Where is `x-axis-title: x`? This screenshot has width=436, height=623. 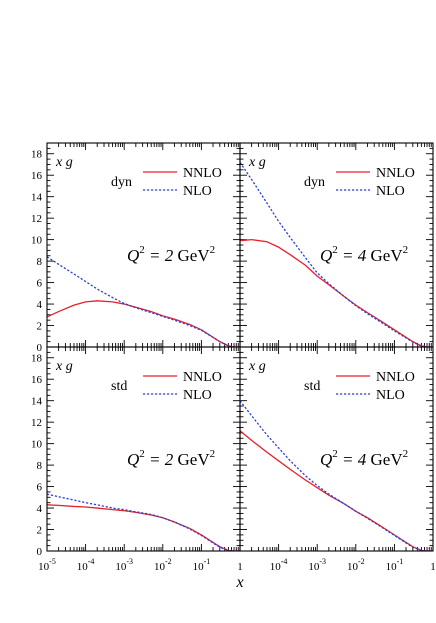
x-axis-title: x is located at coordinates (239, 582).